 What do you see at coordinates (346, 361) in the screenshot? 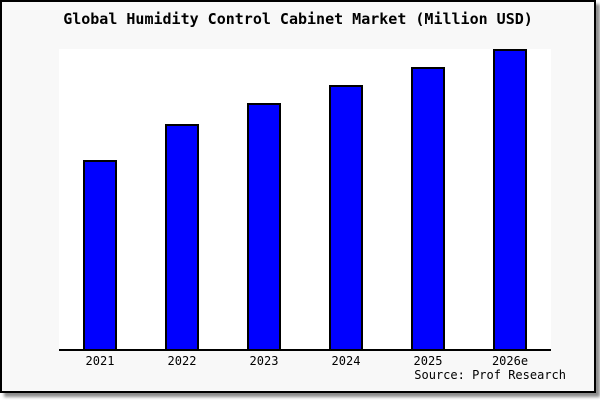
I see `x-tick-2024: 2024` at bounding box center [346, 361].